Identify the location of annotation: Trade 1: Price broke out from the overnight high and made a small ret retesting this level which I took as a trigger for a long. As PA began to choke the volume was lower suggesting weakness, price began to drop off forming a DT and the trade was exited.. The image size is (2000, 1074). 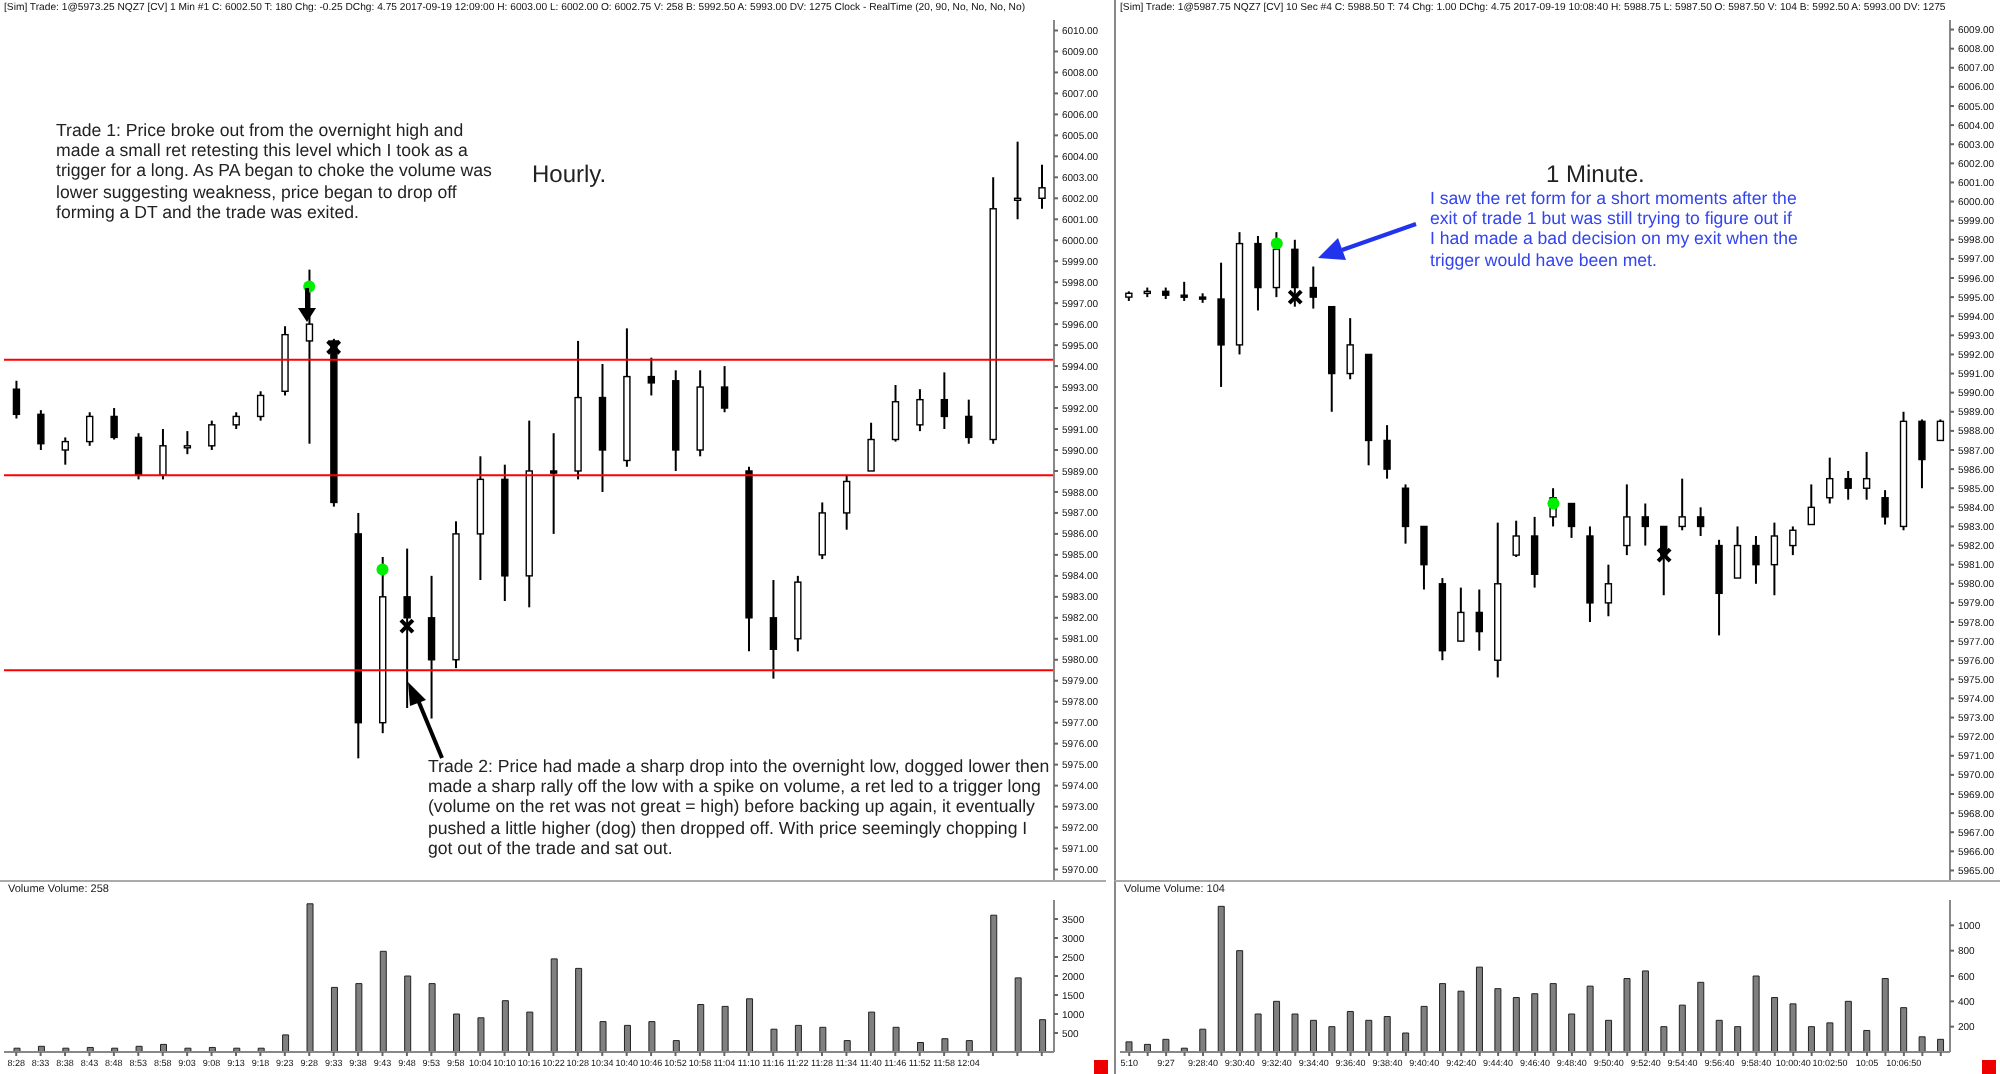
(275, 171).